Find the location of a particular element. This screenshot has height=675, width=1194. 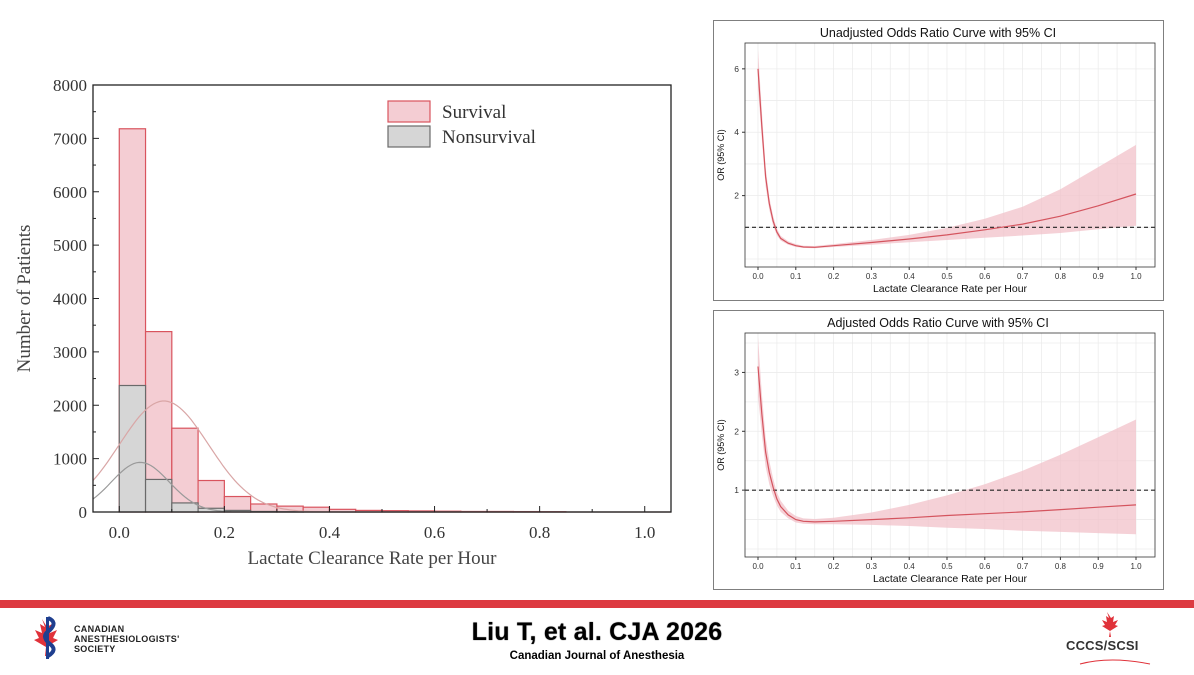

y-tick-label: 6 is located at coordinates (736, 69).